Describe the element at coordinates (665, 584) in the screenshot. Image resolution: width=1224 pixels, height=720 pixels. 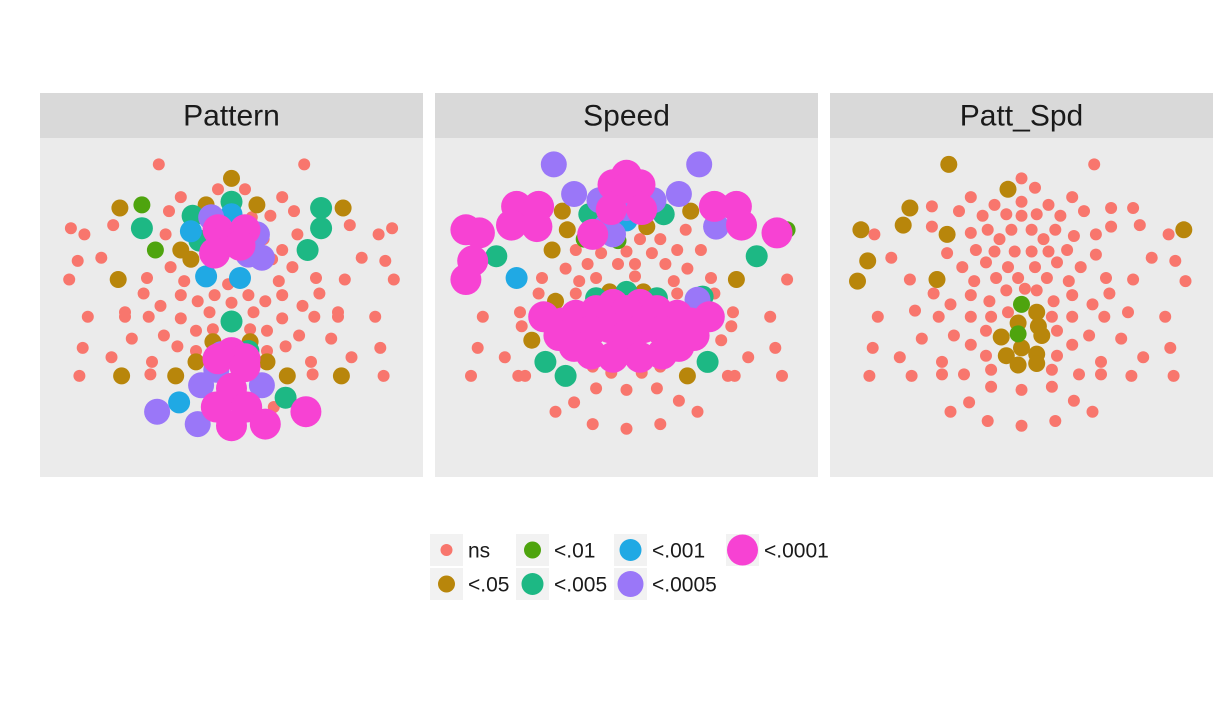
I see `legend-item-p0005: <.0005` at that location.